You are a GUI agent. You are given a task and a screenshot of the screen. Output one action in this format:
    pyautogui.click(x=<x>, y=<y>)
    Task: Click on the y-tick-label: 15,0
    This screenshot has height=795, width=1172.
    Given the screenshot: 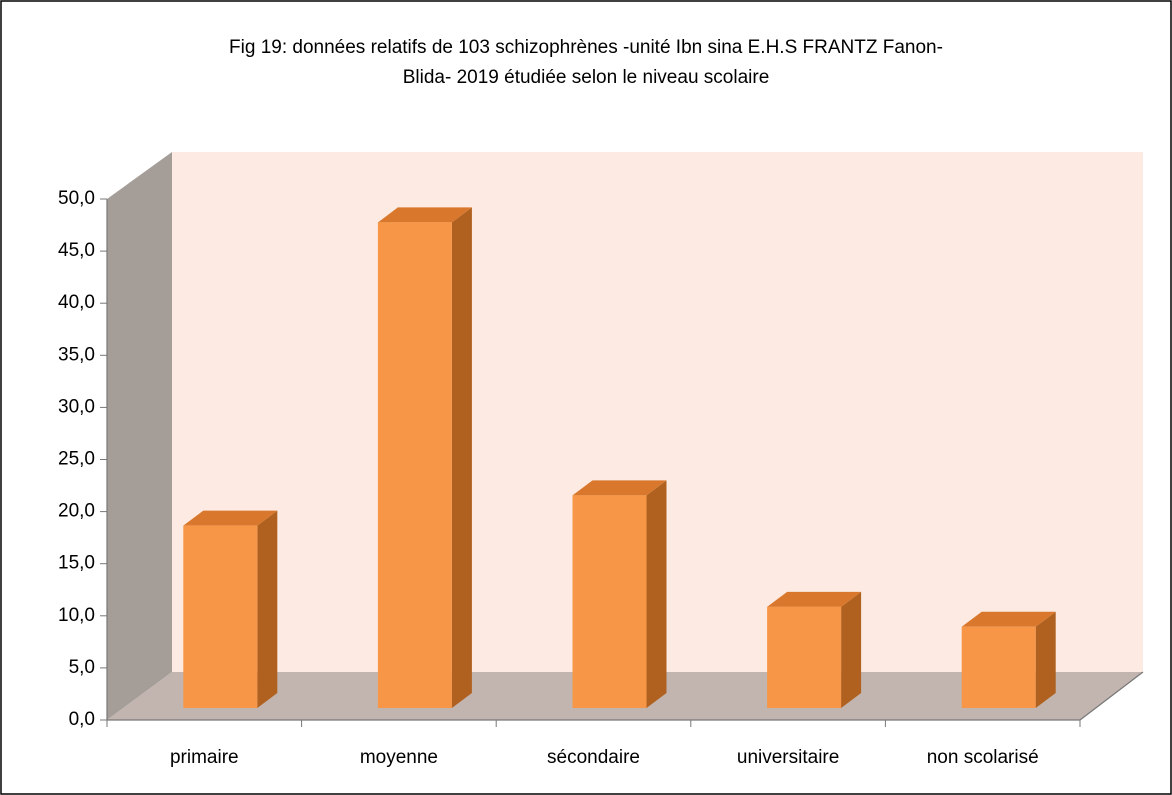 What is the action you would take?
    pyautogui.click(x=76, y=563)
    